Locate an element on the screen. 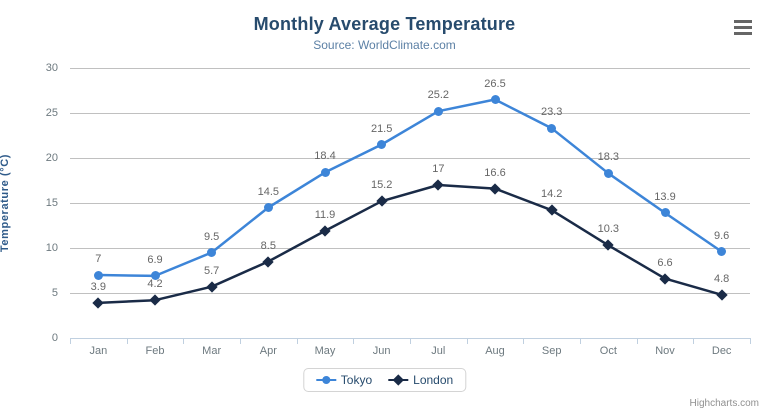 The height and width of the screenshot is (416, 769). data-label: 5.7 is located at coordinates (212, 270).